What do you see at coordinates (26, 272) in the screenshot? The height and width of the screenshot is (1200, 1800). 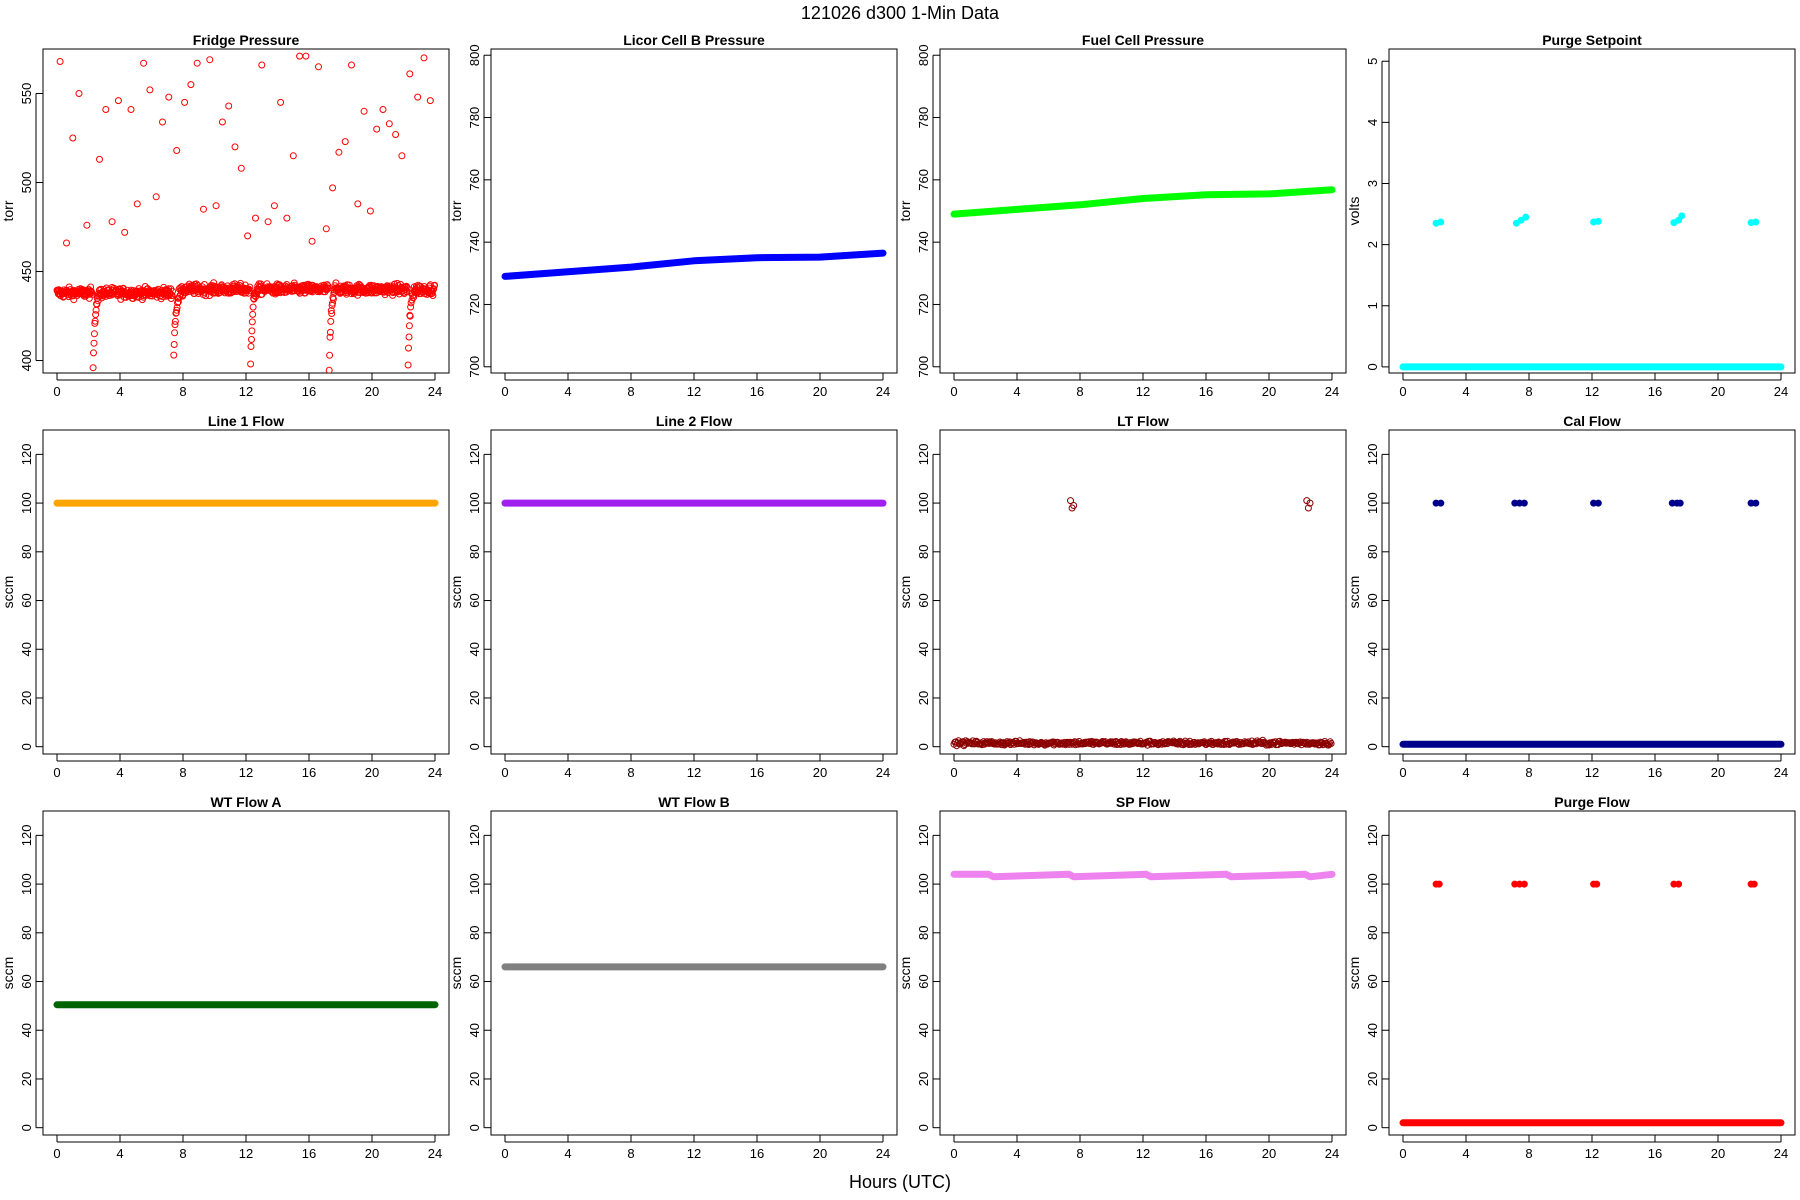 I see `y-tick-label: 450` at bounding box center [26, 272].